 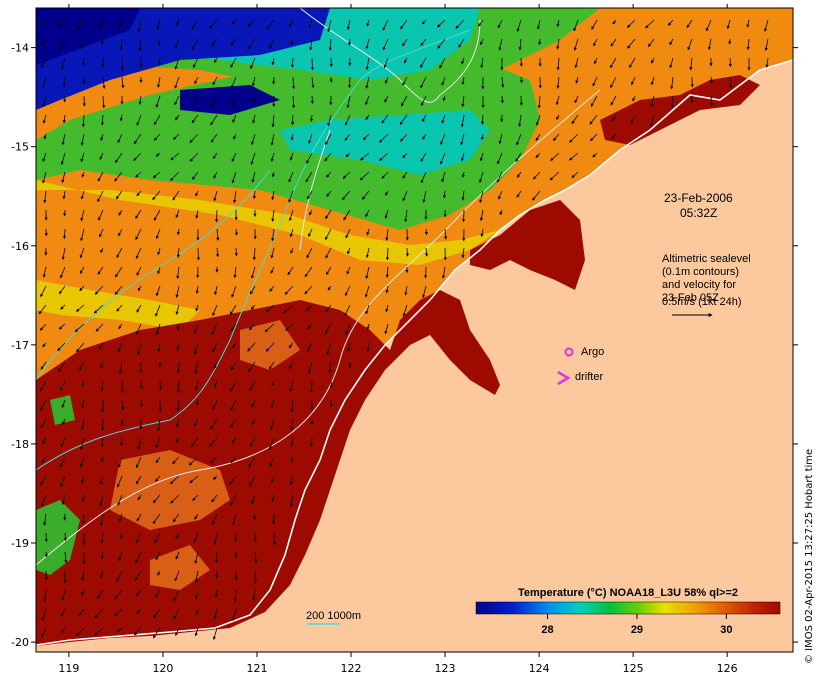 I want to click on sea-green-speckles, so click(x=58, y=485).